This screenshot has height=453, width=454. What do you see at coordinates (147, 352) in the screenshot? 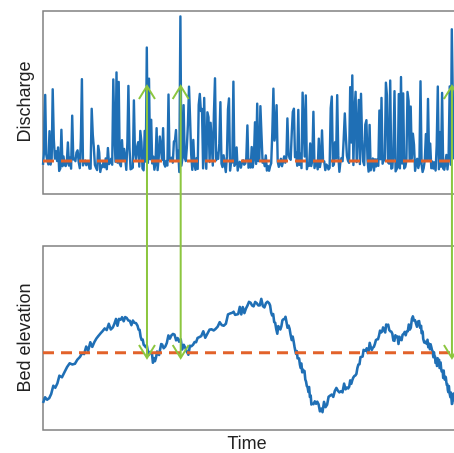
I see `linking-arrow-head-1-bottom` at bounding box center [147, 352].